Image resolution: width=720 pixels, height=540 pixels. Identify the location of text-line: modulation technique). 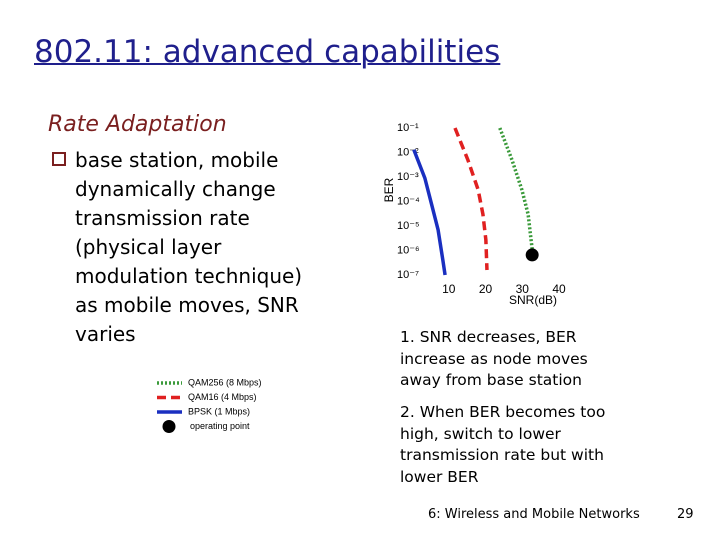
(189, 276).